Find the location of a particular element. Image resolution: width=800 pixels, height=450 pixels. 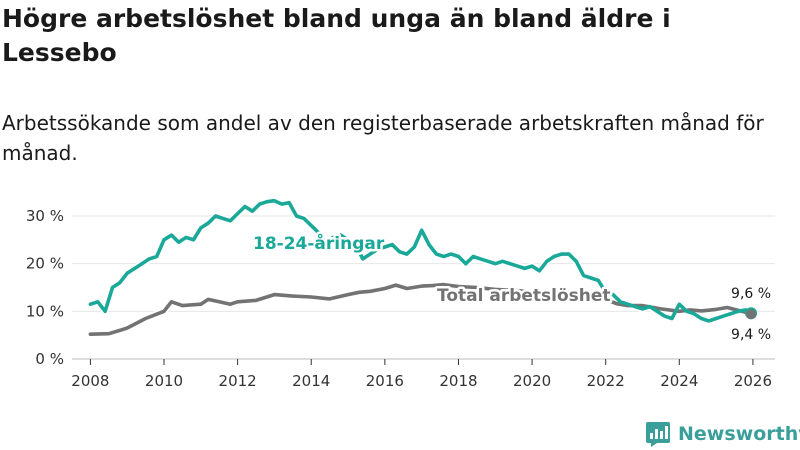

newsworthy-logo-text: Newsworthy is located at coordinates (739, 434).